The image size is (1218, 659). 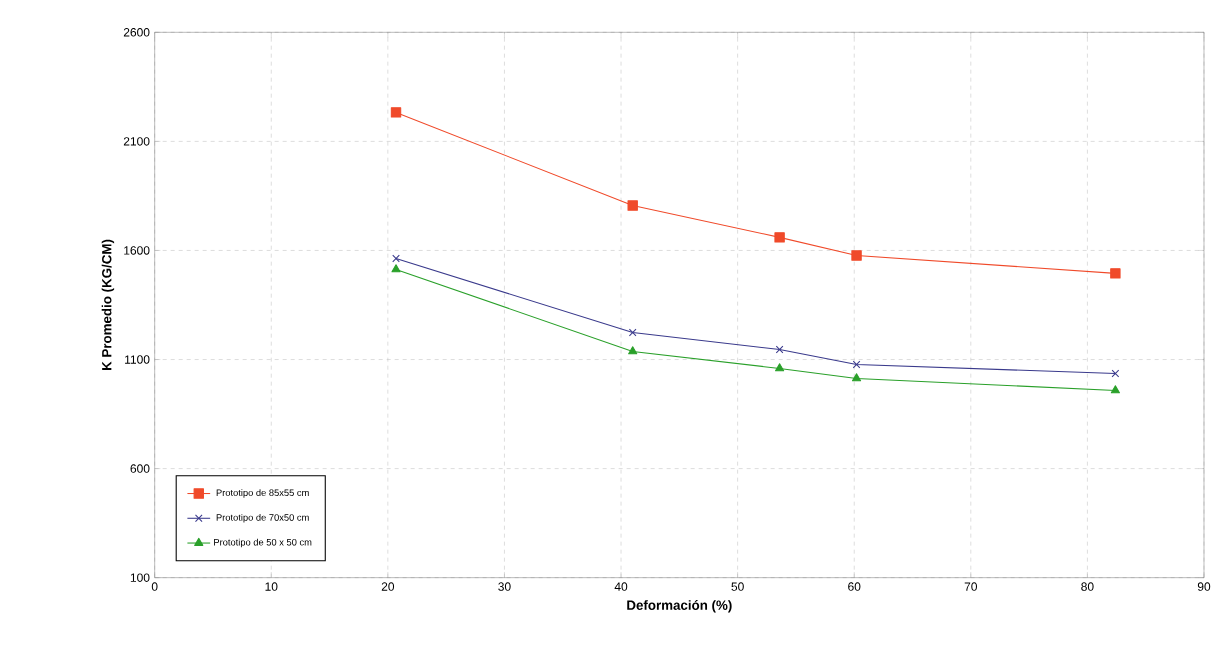 What do you see at coordinates (1204, 586) in the screenshot?
I see `x-tick-label: 90` at bounding box center [1204, 586].